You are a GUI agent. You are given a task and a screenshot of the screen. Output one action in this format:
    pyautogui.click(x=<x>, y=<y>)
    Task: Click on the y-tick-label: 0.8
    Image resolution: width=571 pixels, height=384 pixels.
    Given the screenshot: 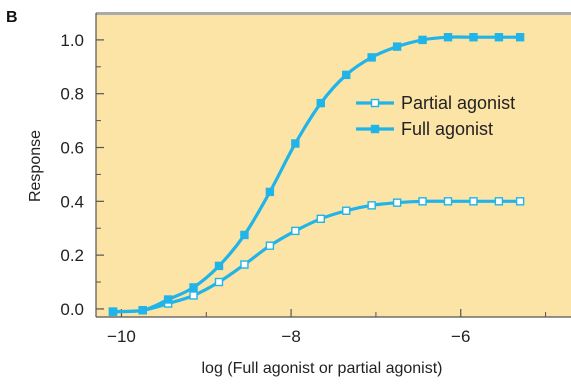 What is the action you would take?
    pyautogui.click(x=72, y=94)
    